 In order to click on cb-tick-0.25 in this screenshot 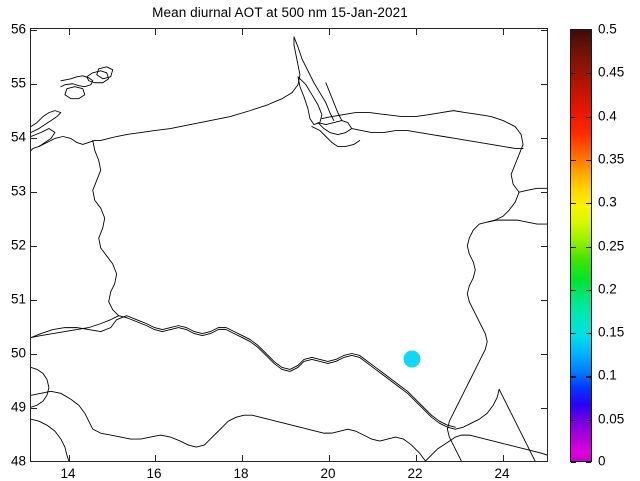, I will do `click(573, 247)`.